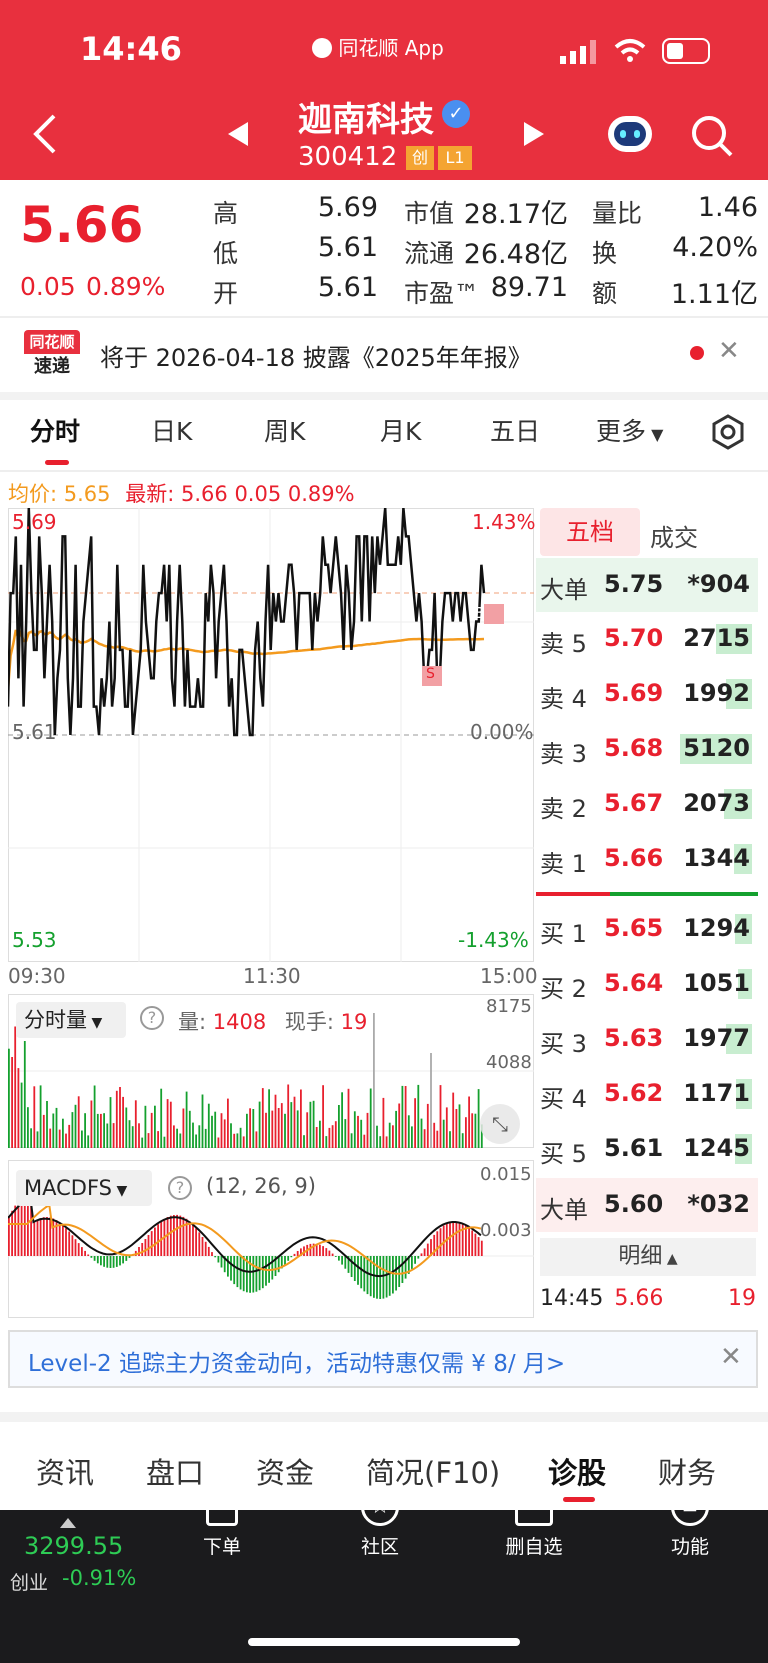  Describe the element at coordinates (285, 431) in the screenshot. I see `tab-weekly-k: 周K` at that location.